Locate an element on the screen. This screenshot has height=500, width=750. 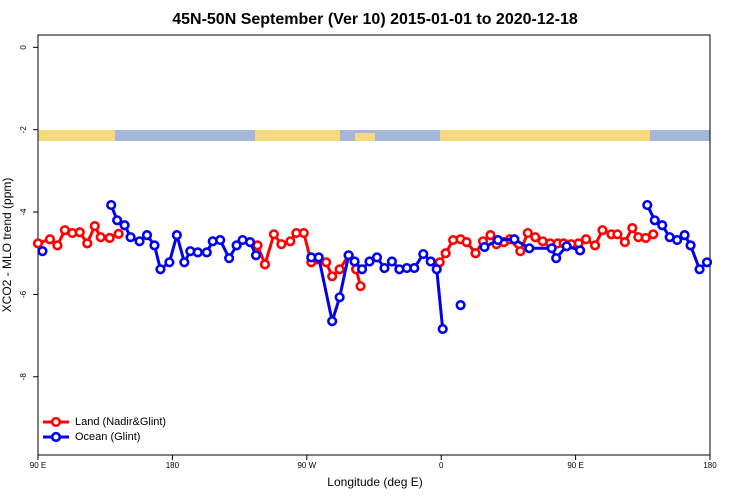
x-tick-label: 0 is located at coordinates (441, 465).